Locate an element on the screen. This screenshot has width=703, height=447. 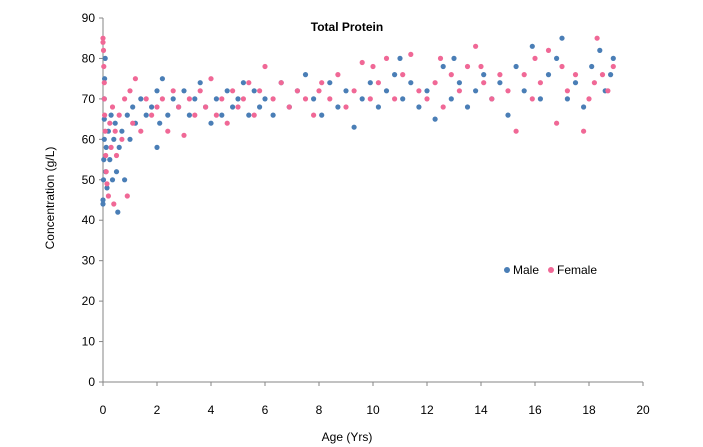
y-tick-label: 30 is located at coordinates (89, 261).